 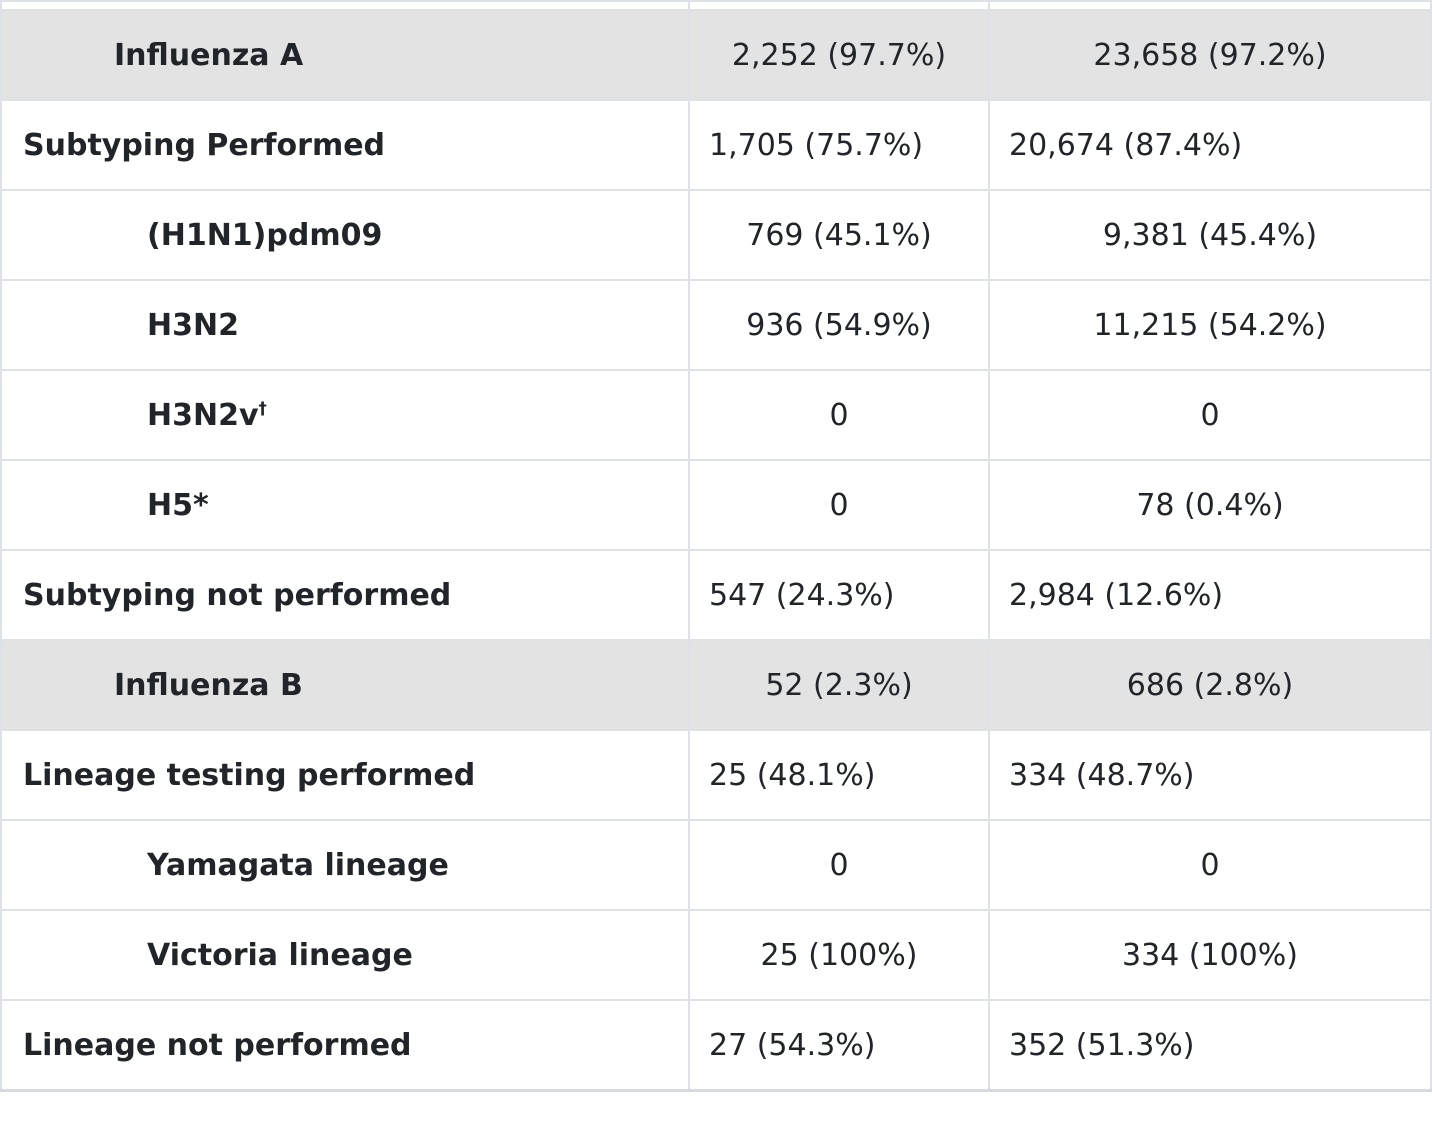 What do you see at coordinates (178, 505) in the screenshot?
I see `row-label: H5*` at bounding box center [178, 505].